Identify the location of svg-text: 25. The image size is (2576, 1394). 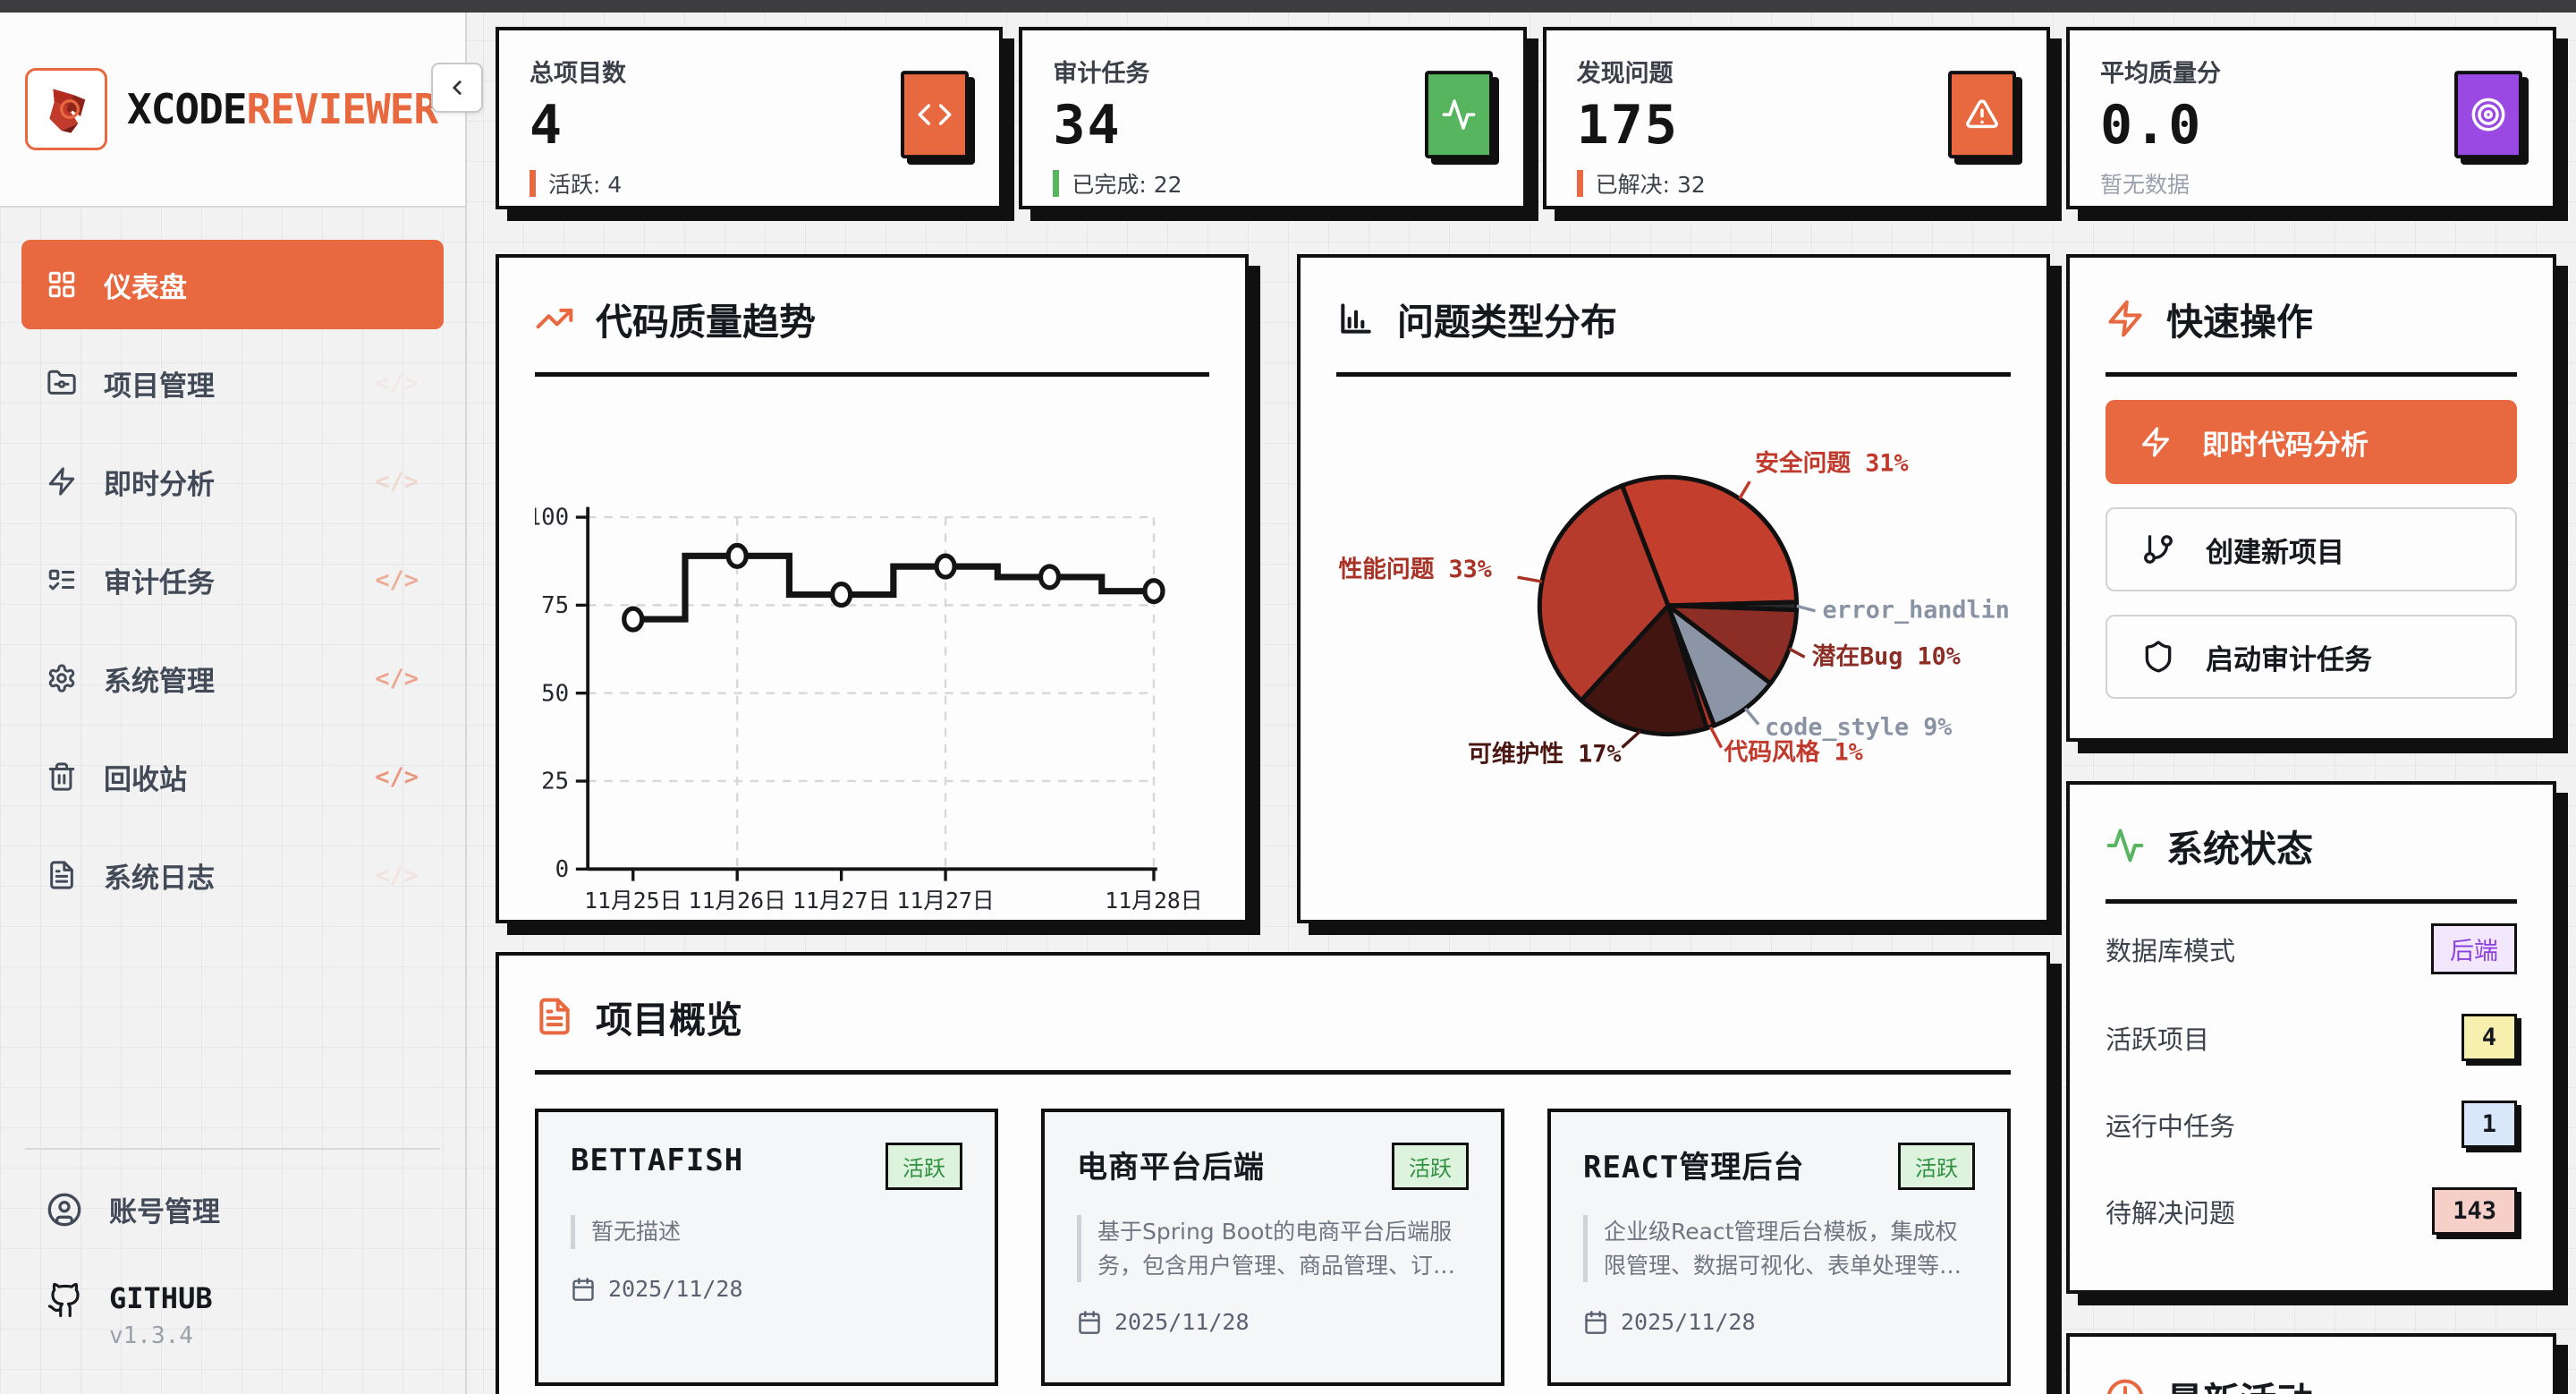
(555, 782).